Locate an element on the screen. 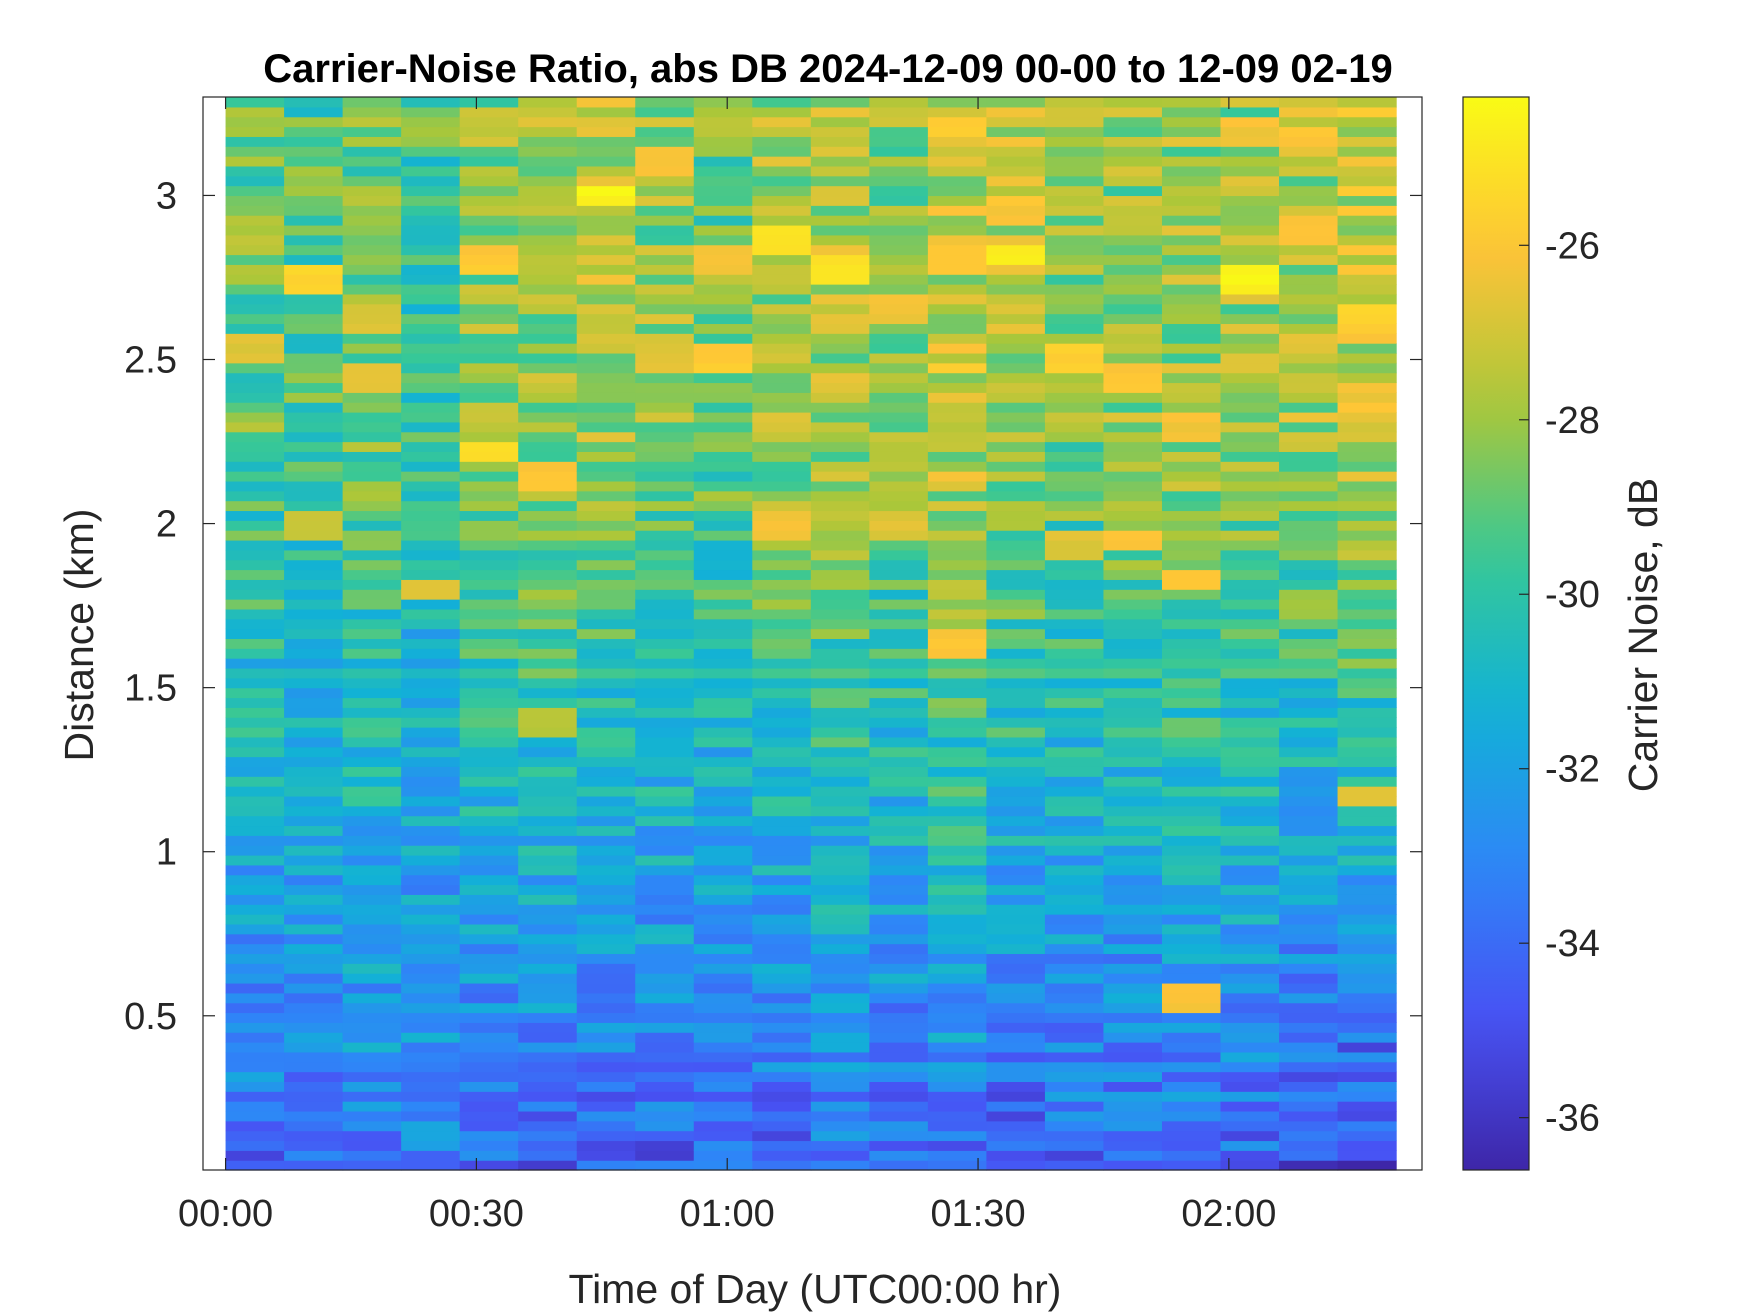 This screenshot has height=1313, width=1750. y-tick-label: 1.5 is located at coordinates (150, 689).